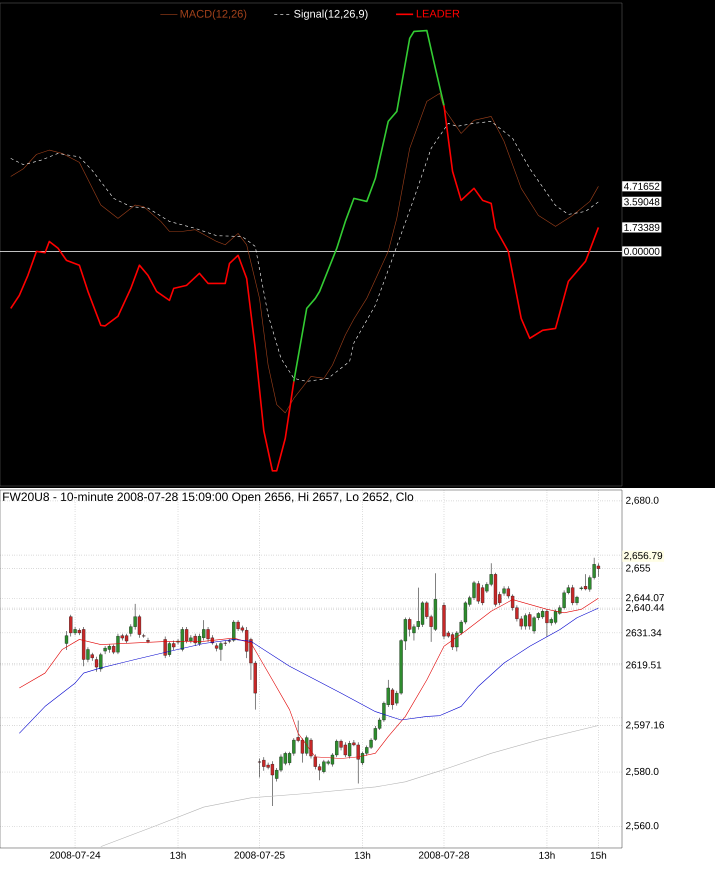  Describe the element at coordinates (75, 855) in the screenshot. I see `x-tick-label: 2008-07-24` at that location.